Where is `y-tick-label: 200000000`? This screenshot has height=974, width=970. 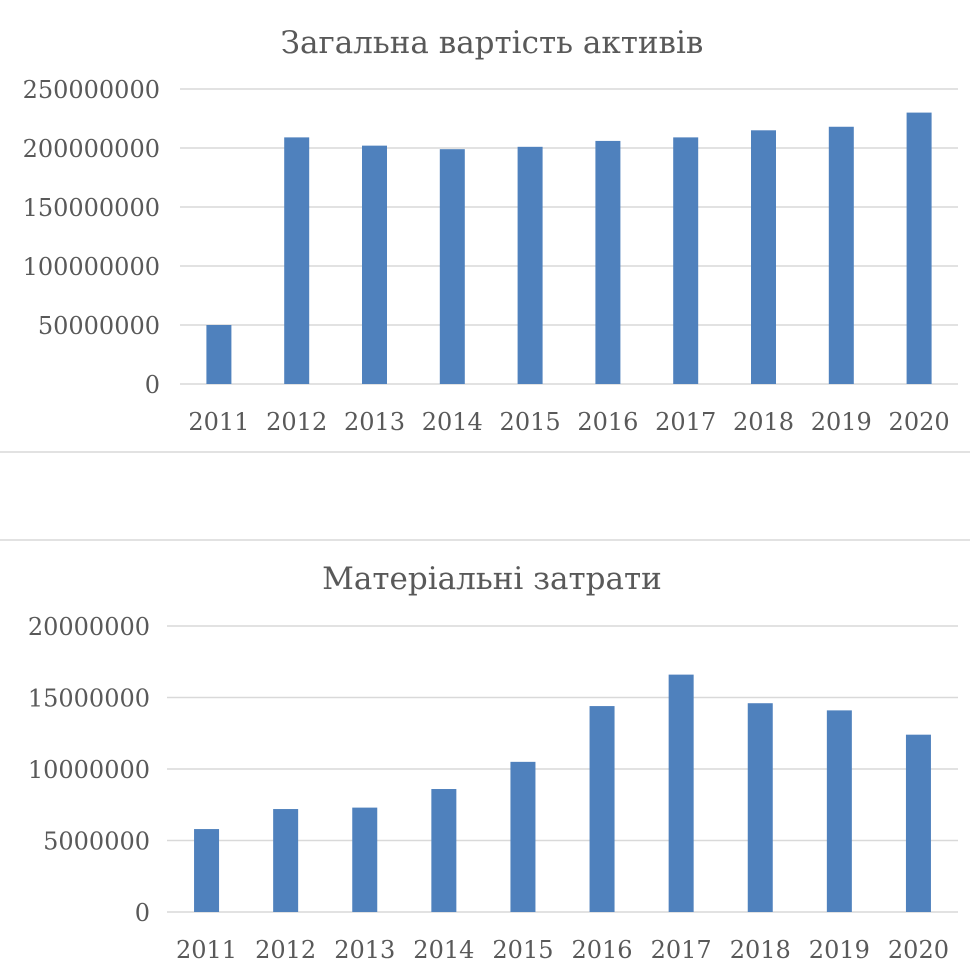 y-tick-label: 200000000 is located at coordinates (91, 149).